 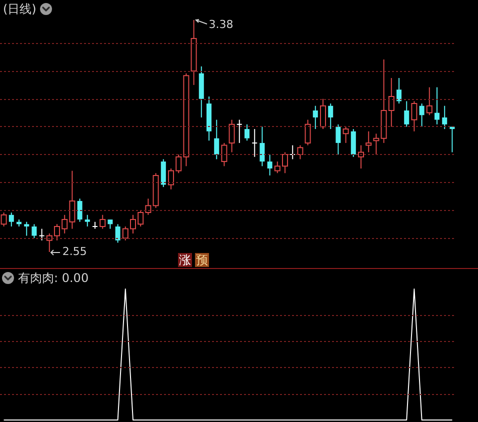 I want to click on text: 预, so click(x=202, y=260).